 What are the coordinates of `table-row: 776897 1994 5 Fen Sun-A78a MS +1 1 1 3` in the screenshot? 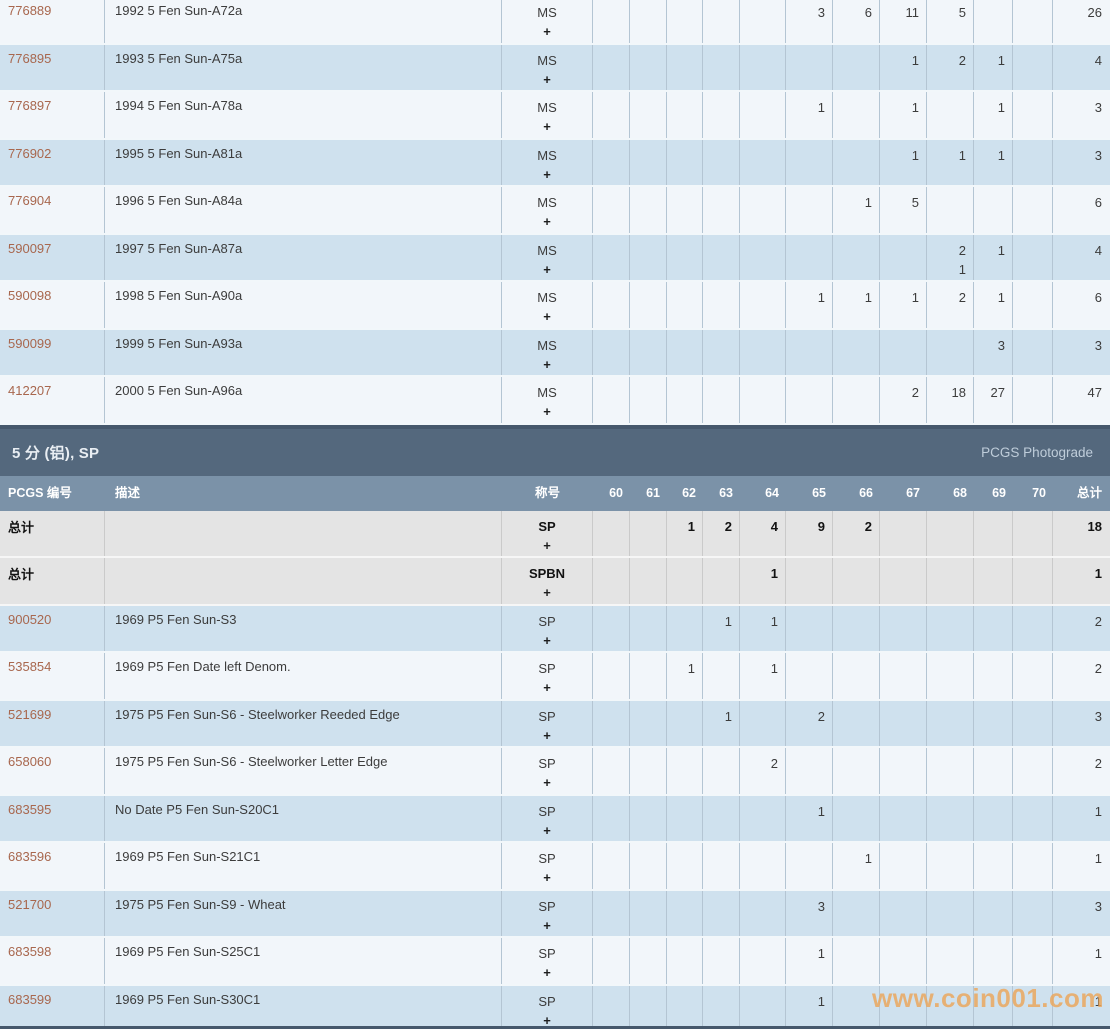 It's located at (555, 116).